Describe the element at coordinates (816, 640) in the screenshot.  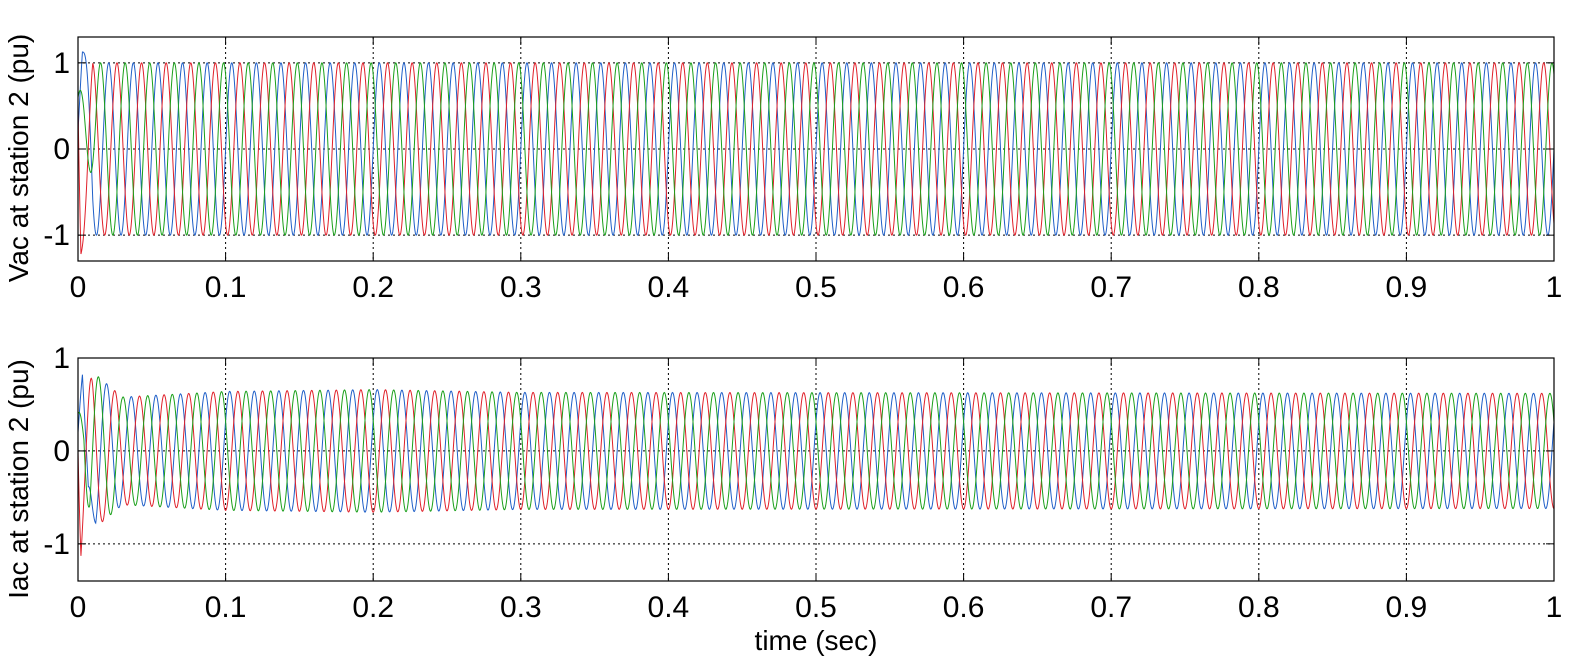
I see `x-axis-label: time (sec)` at that location.